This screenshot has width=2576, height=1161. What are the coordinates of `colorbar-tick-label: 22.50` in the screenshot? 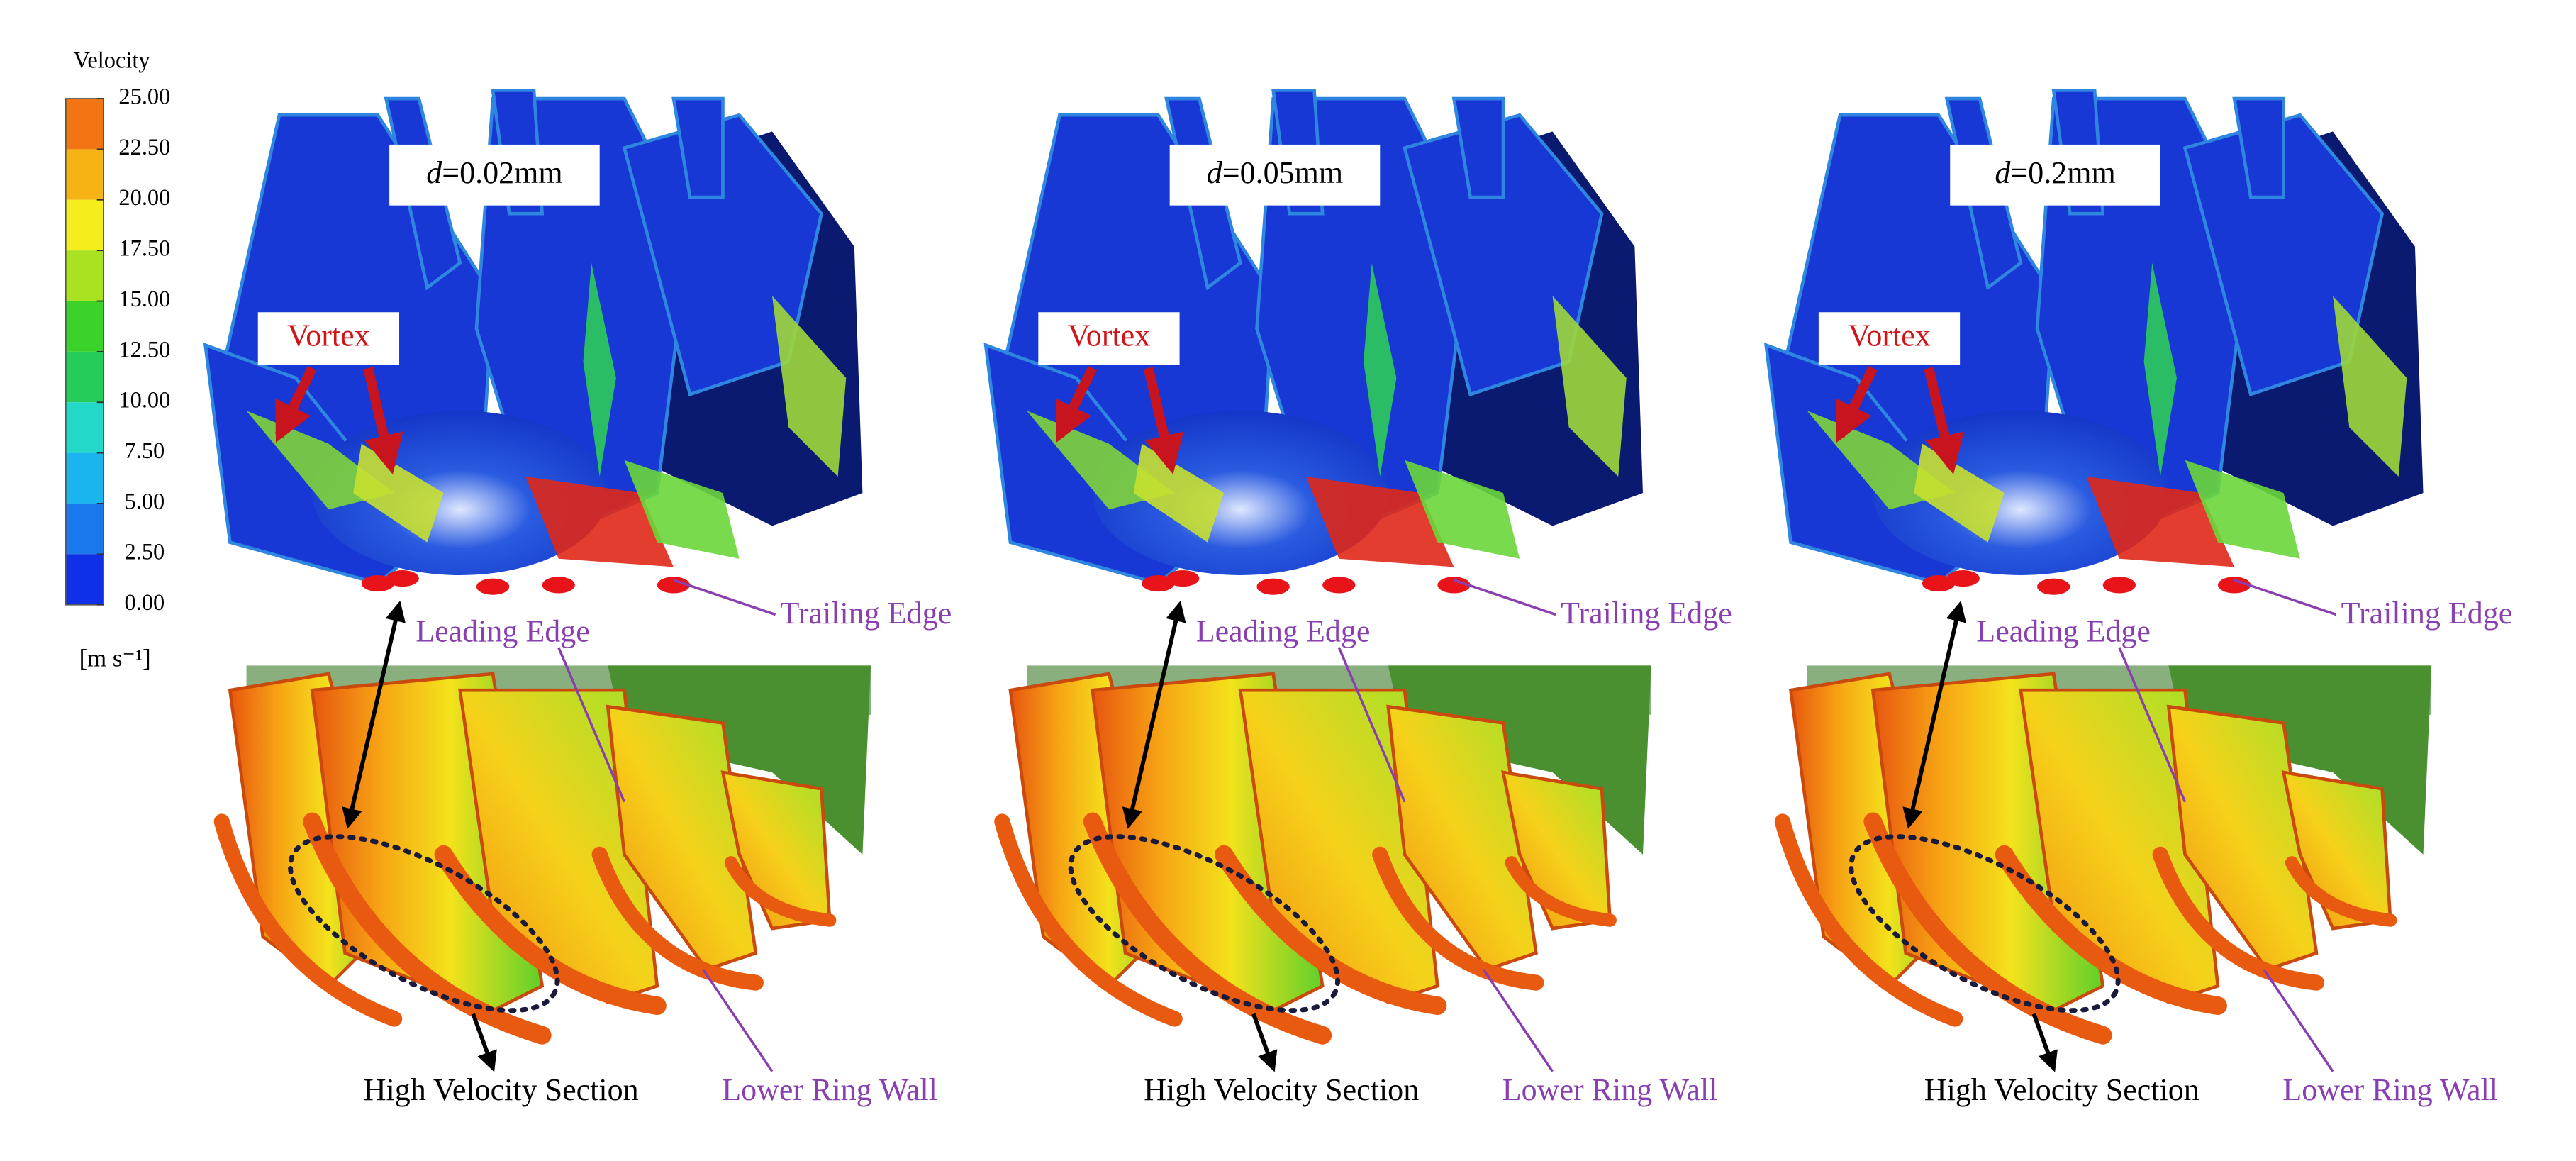 It's located at (144, 147).